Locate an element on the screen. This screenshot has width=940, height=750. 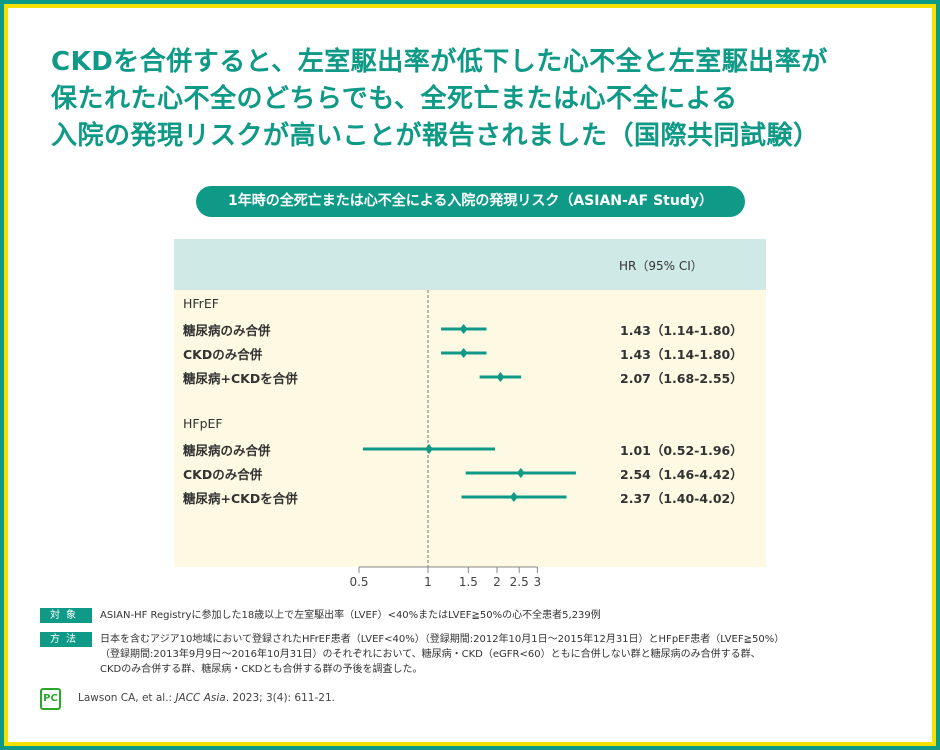
group-label: HFrEF is located at coordinates (201, 303).